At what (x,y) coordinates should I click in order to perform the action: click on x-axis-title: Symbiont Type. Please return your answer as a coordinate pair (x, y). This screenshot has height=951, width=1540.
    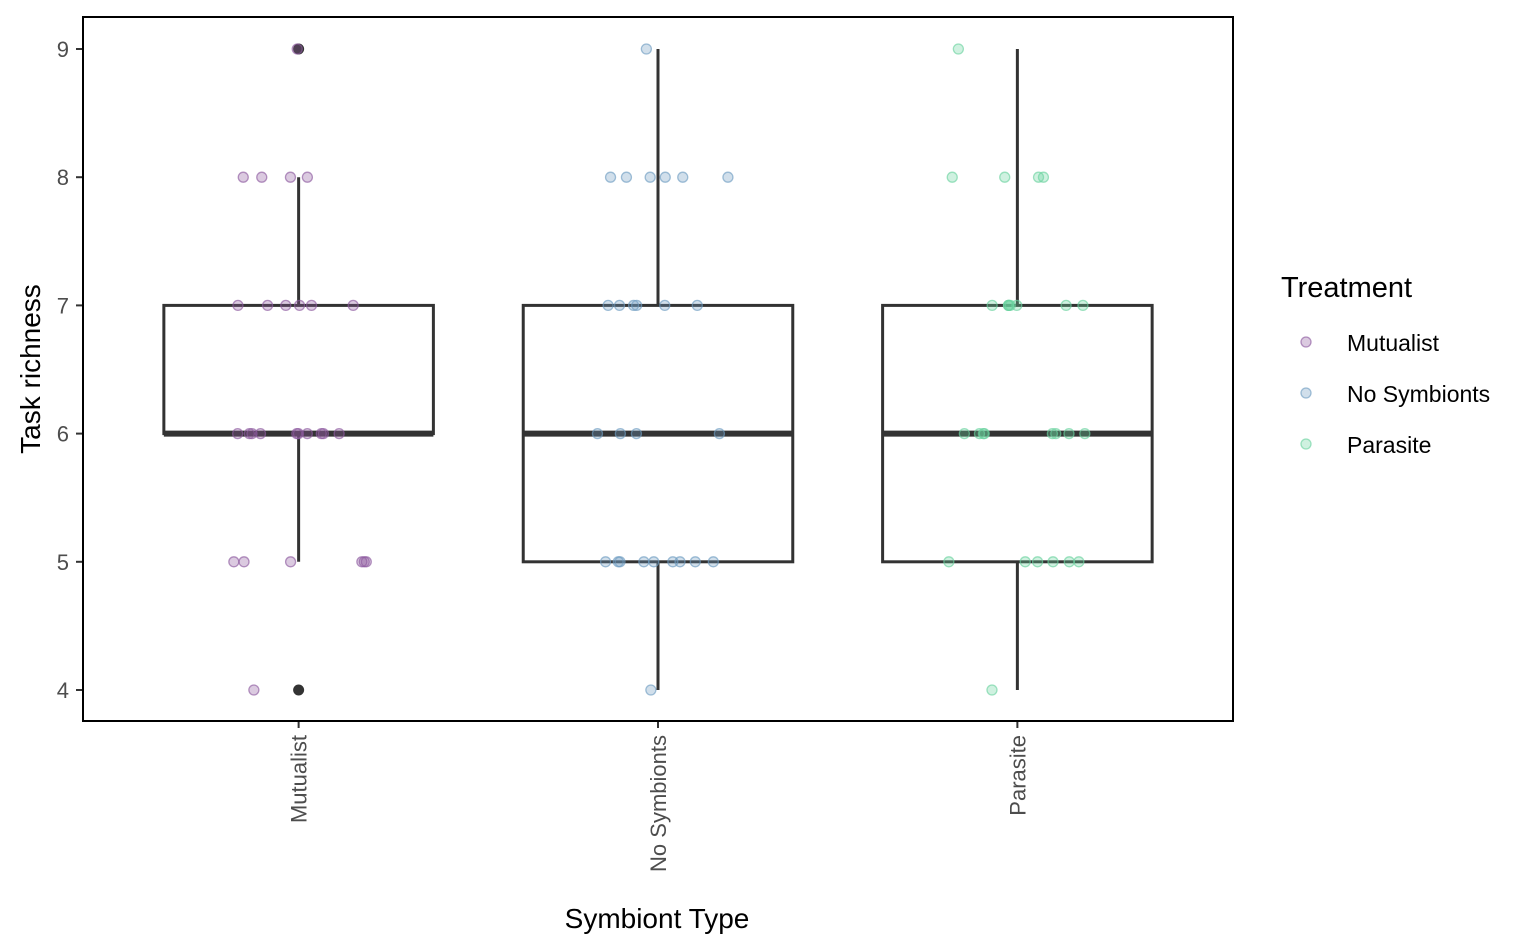
    Looking at the image, I should click on (657, 918).